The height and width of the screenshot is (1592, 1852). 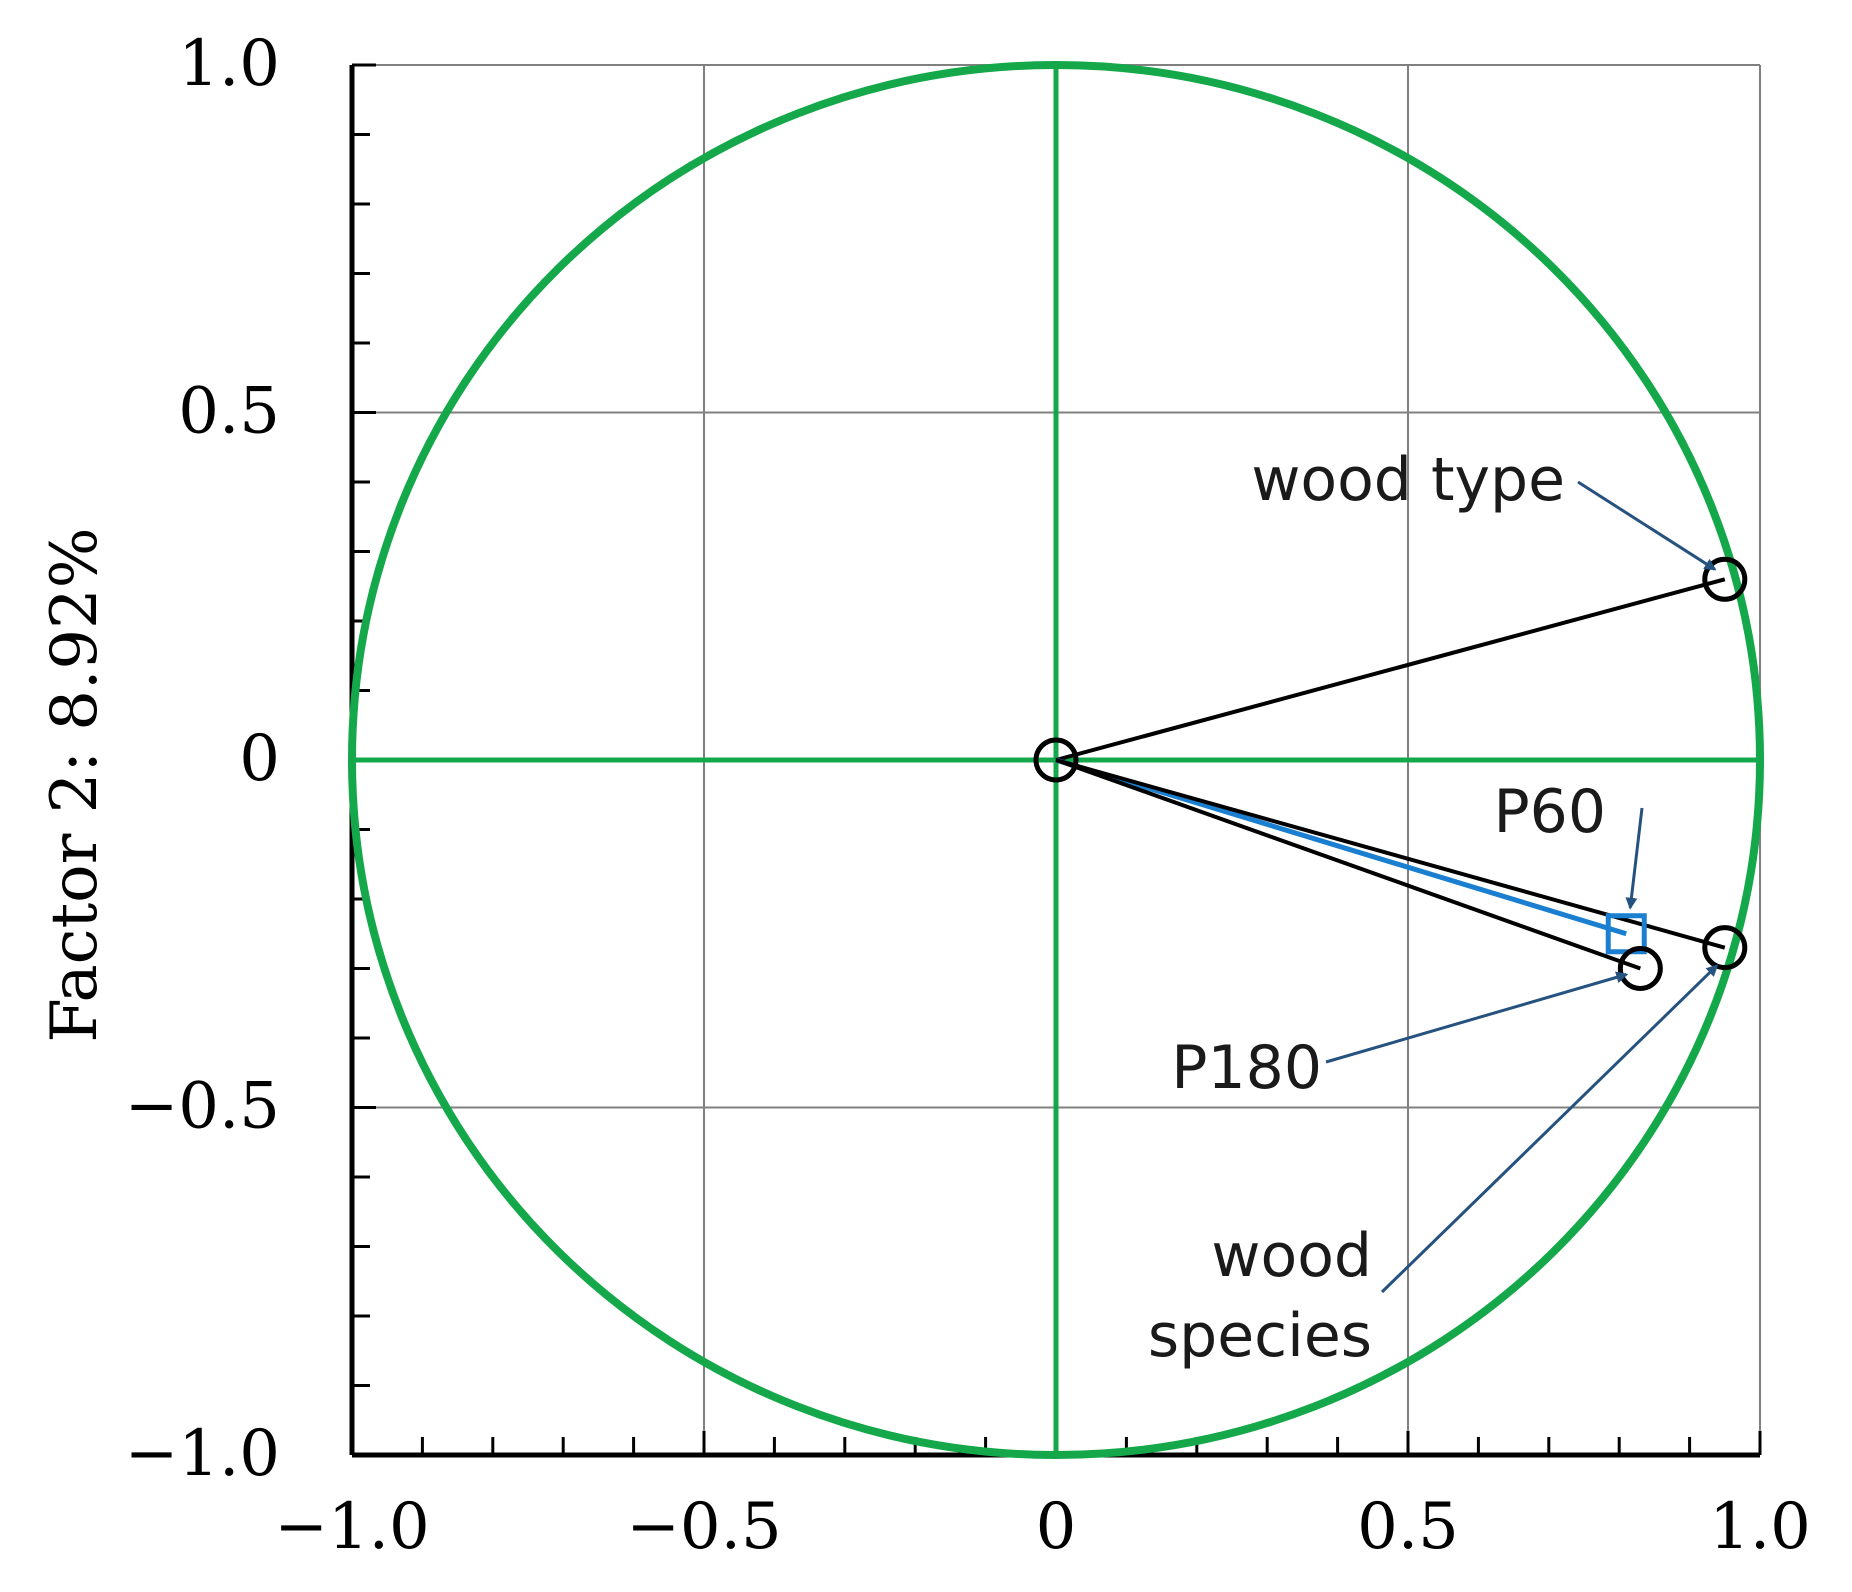 What do you see at coordinates (229, 64) in the screenshot?
I see `y-tick-label: 1.0` at bounding box center [229, 64].